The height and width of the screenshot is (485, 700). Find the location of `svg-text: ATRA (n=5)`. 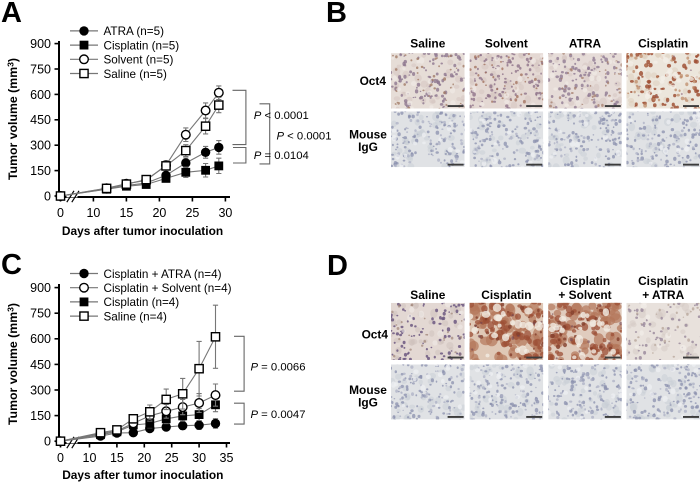

svg-text: ATRA (n=5) is located at coordinates (134, 31).